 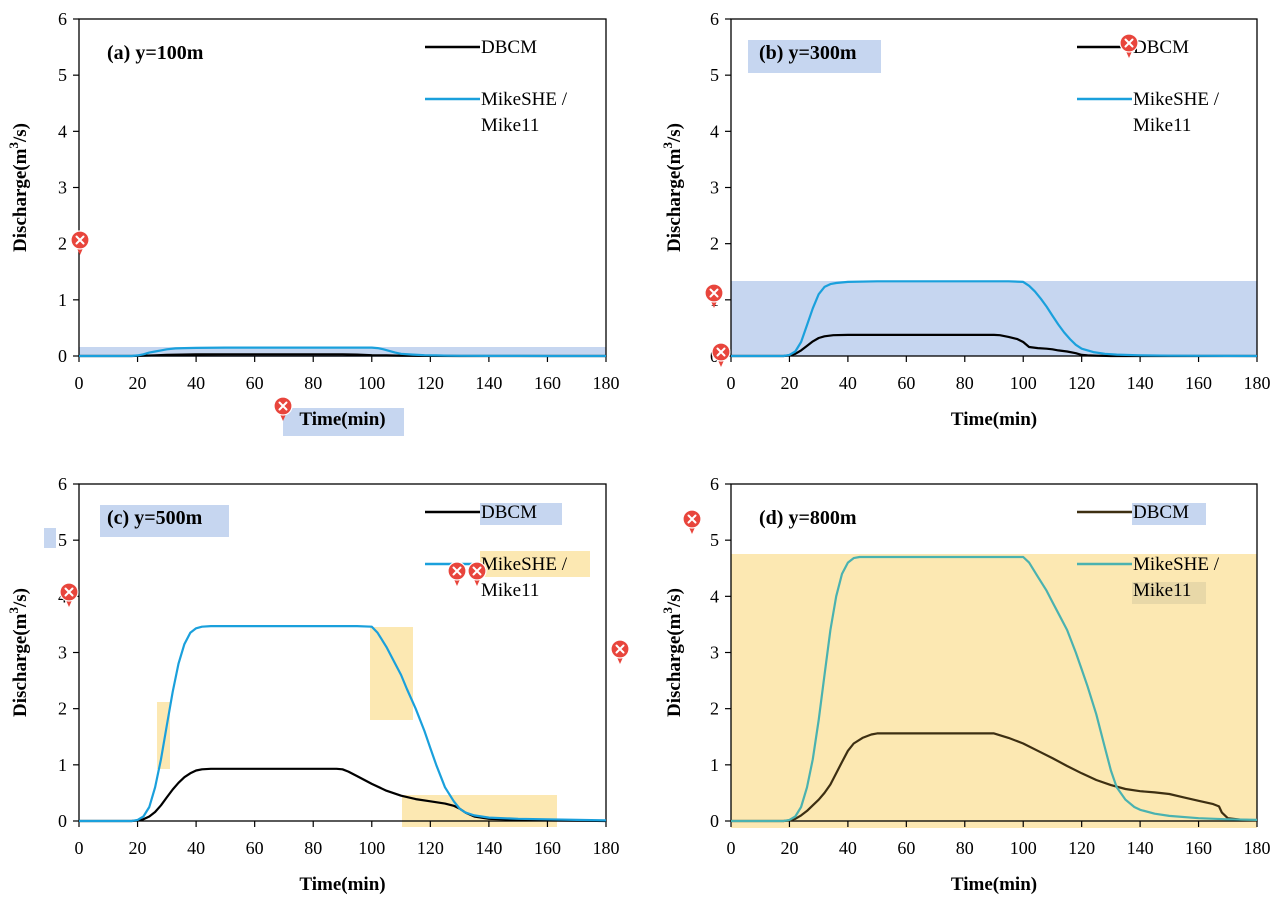 I want to click on panel-label: (c) y=500m, so click(x=155, y=518).